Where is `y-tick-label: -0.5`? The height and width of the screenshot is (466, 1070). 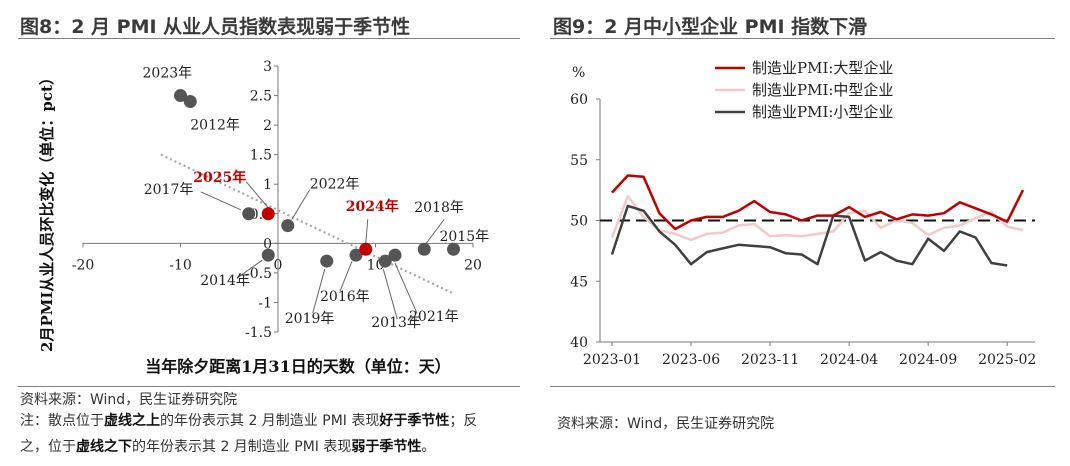
y-tick-label: -0.5 is located at coordinates (258, 274).